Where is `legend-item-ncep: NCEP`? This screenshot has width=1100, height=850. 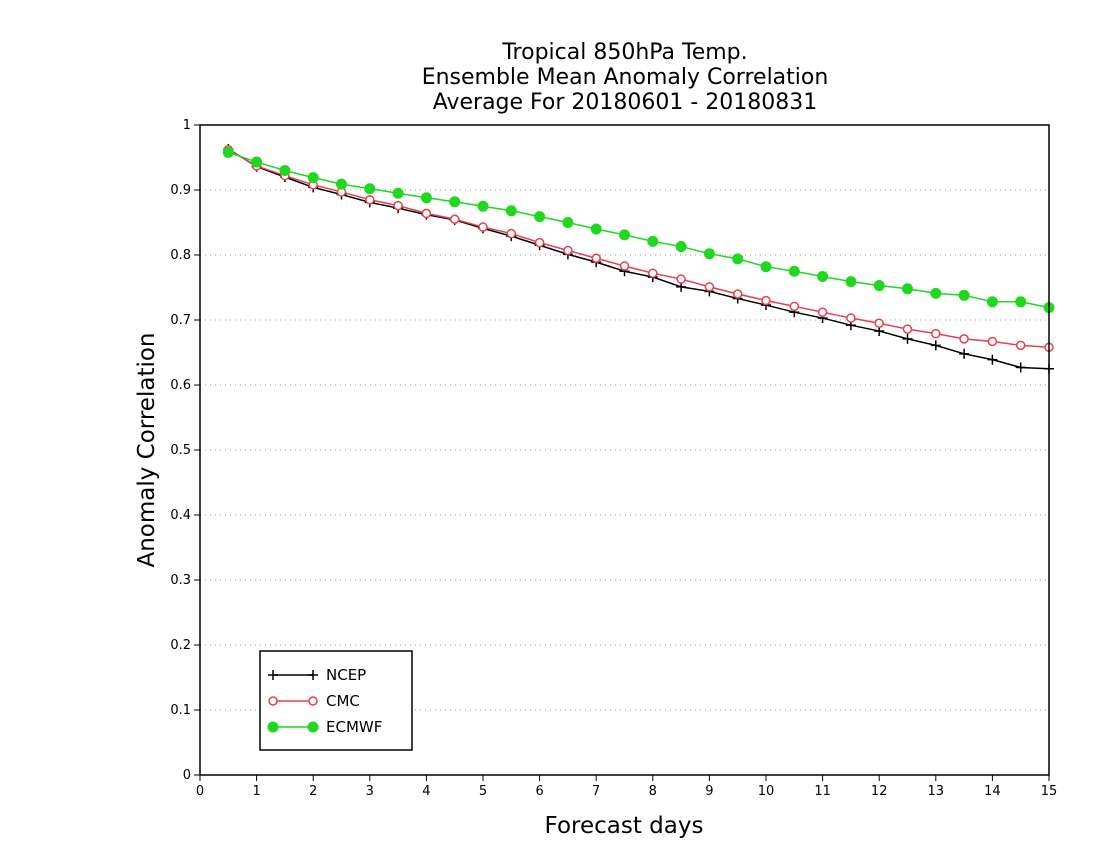 legend-item-ncep: NCEP is located at coordinates (317, 675).